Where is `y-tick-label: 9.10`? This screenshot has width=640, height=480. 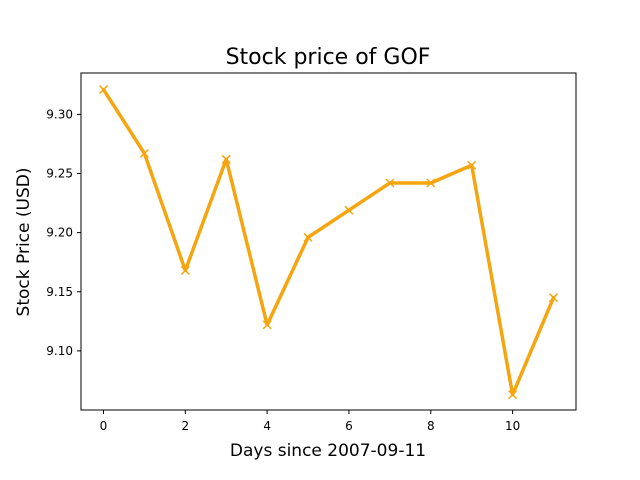
y-tick-label: 9.10 is located at coordinates (59, 351).